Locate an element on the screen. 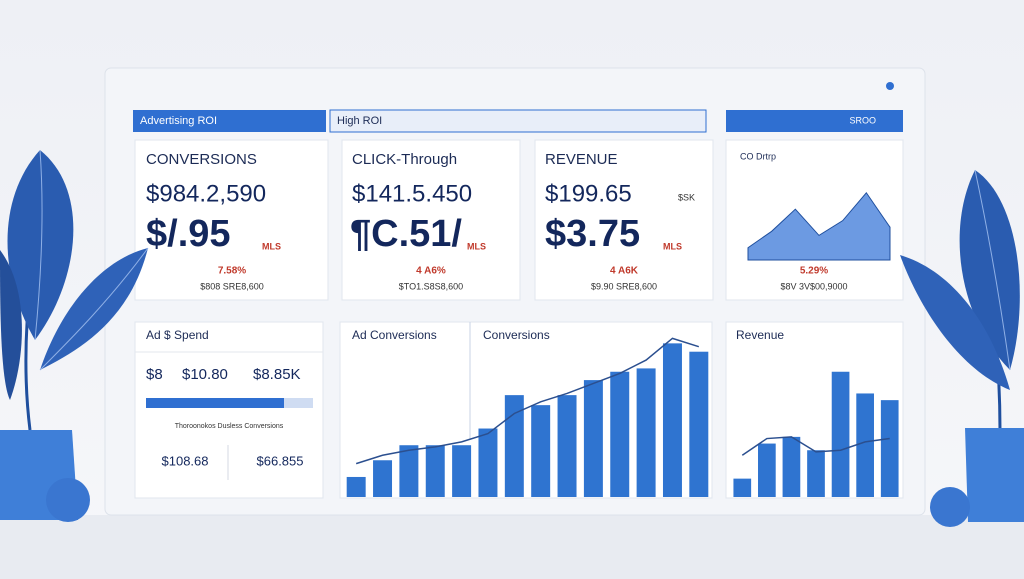 The width and height of the screenshot is (1024, 579). figure: $10.80 is located at coordinates (205, 374).